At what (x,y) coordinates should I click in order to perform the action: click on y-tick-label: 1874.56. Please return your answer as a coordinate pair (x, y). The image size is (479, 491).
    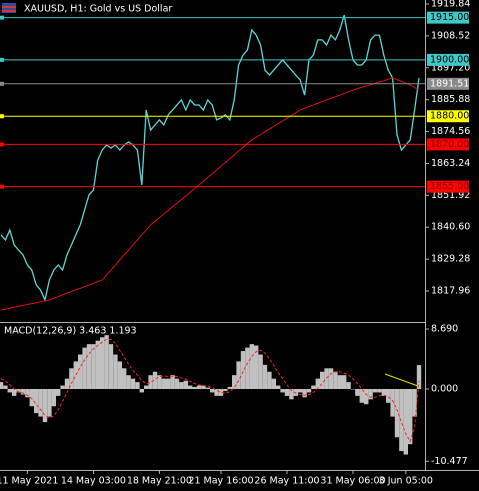
    Looking at the image, I should click on (450, 131).